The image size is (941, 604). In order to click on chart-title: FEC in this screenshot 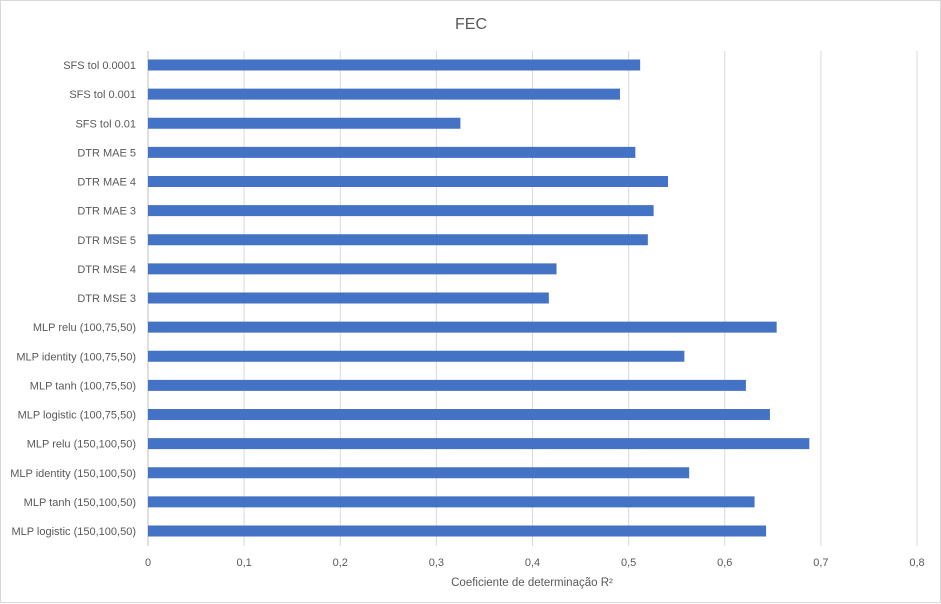, I will do `click(471, 24)`.